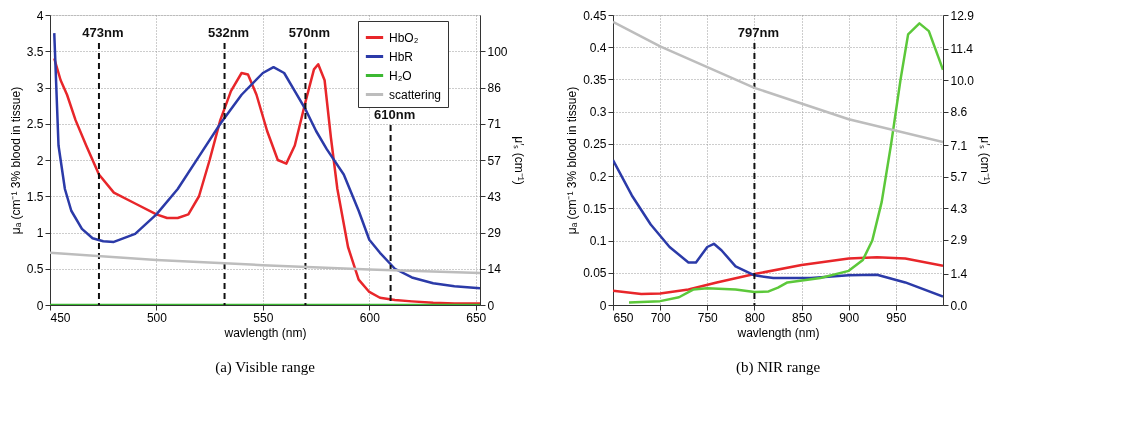 The height and width of the screenshot is (445, 1122). I want to click on y2-tick-label: 7.1, so click(959, 145).